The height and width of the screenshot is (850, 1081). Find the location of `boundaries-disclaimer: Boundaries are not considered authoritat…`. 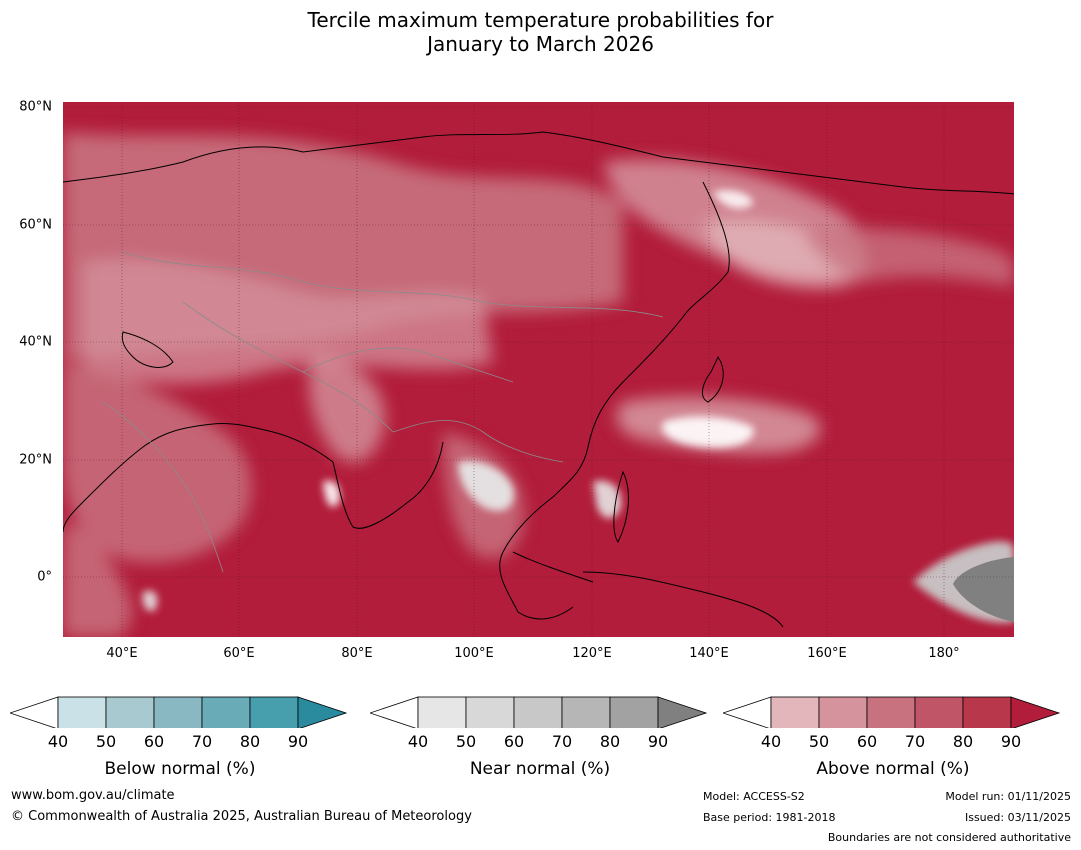

boundaries-disclaimer: Boundaries are not considered authoritat… is located at coordinates (949, 837).